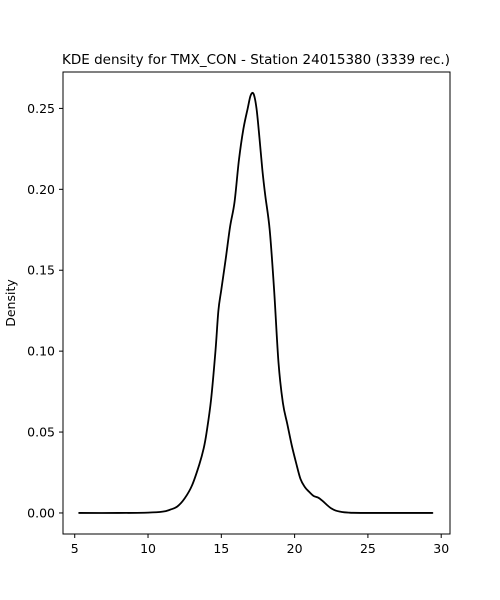  What do you see at coordinates (41, 512) in the screenshot?
I see `y-tick-label: 0.00` at bounding box center [41, 512].